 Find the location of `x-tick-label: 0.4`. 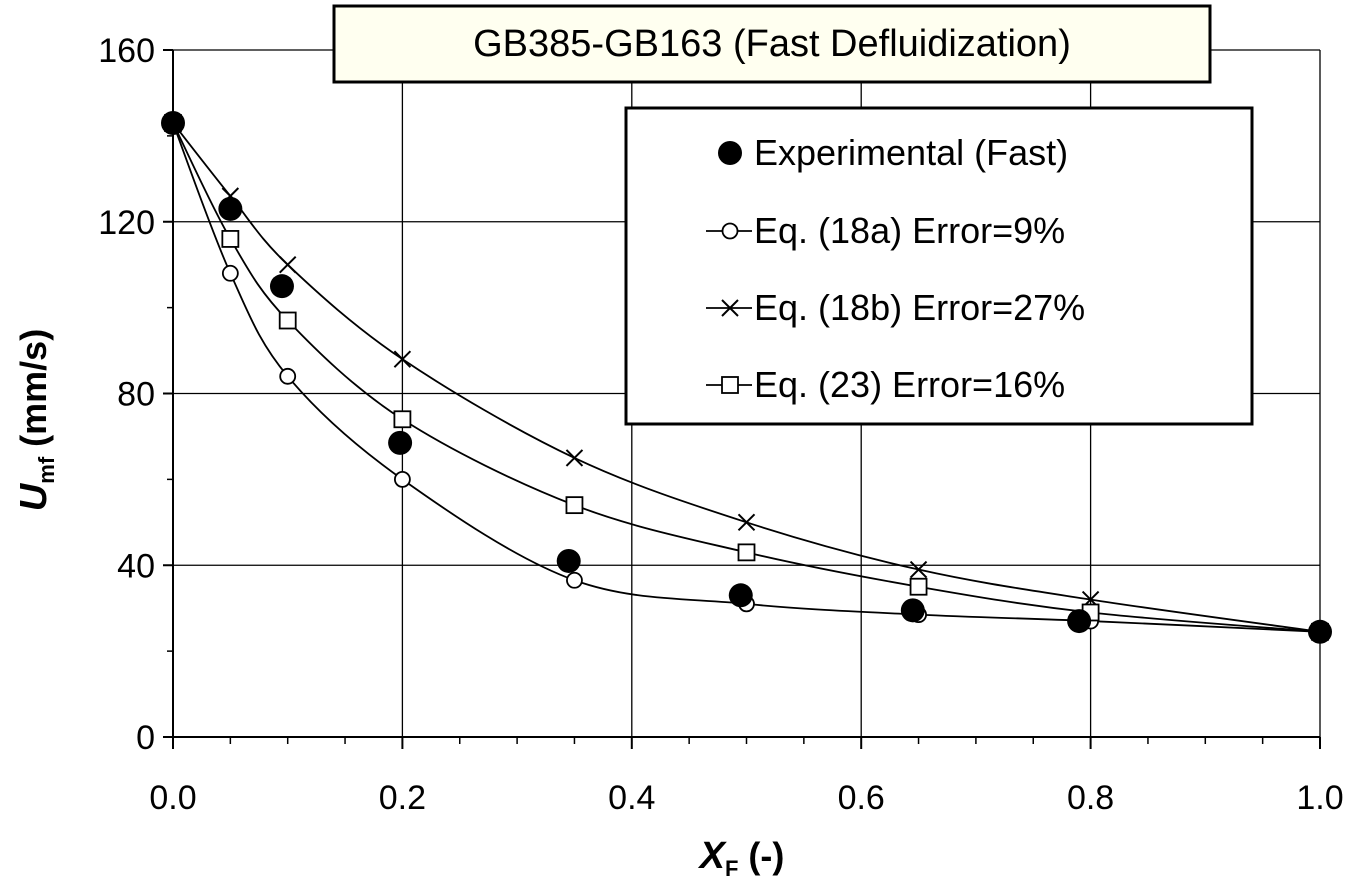

x-tick-label: 0.4 is located at coordinates (631, 798).